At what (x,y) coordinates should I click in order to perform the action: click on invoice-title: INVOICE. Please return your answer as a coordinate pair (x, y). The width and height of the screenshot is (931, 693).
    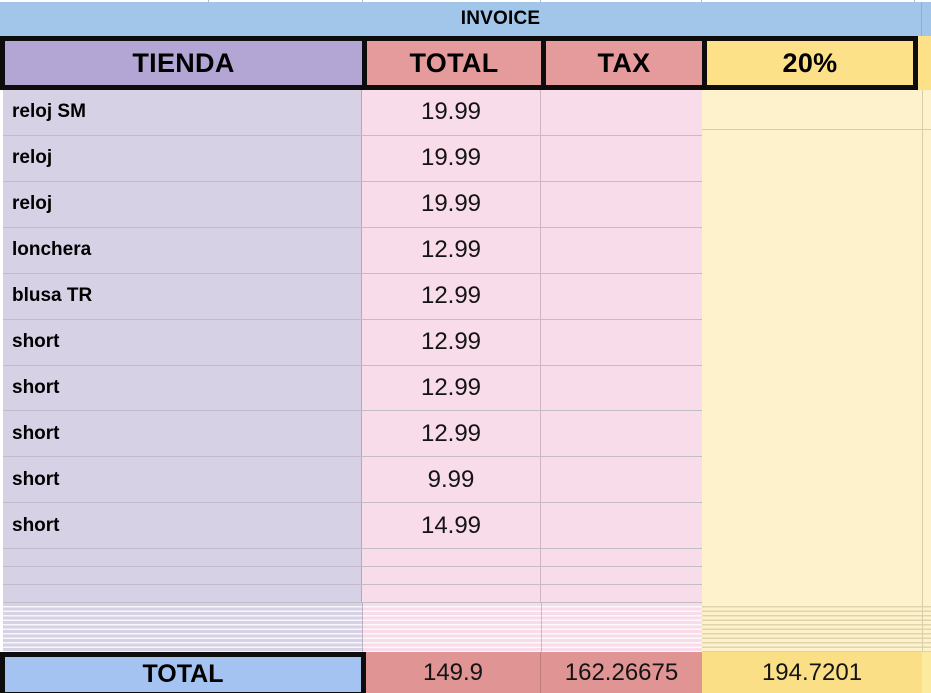
    Looking at the image, I should click on (500, 18).